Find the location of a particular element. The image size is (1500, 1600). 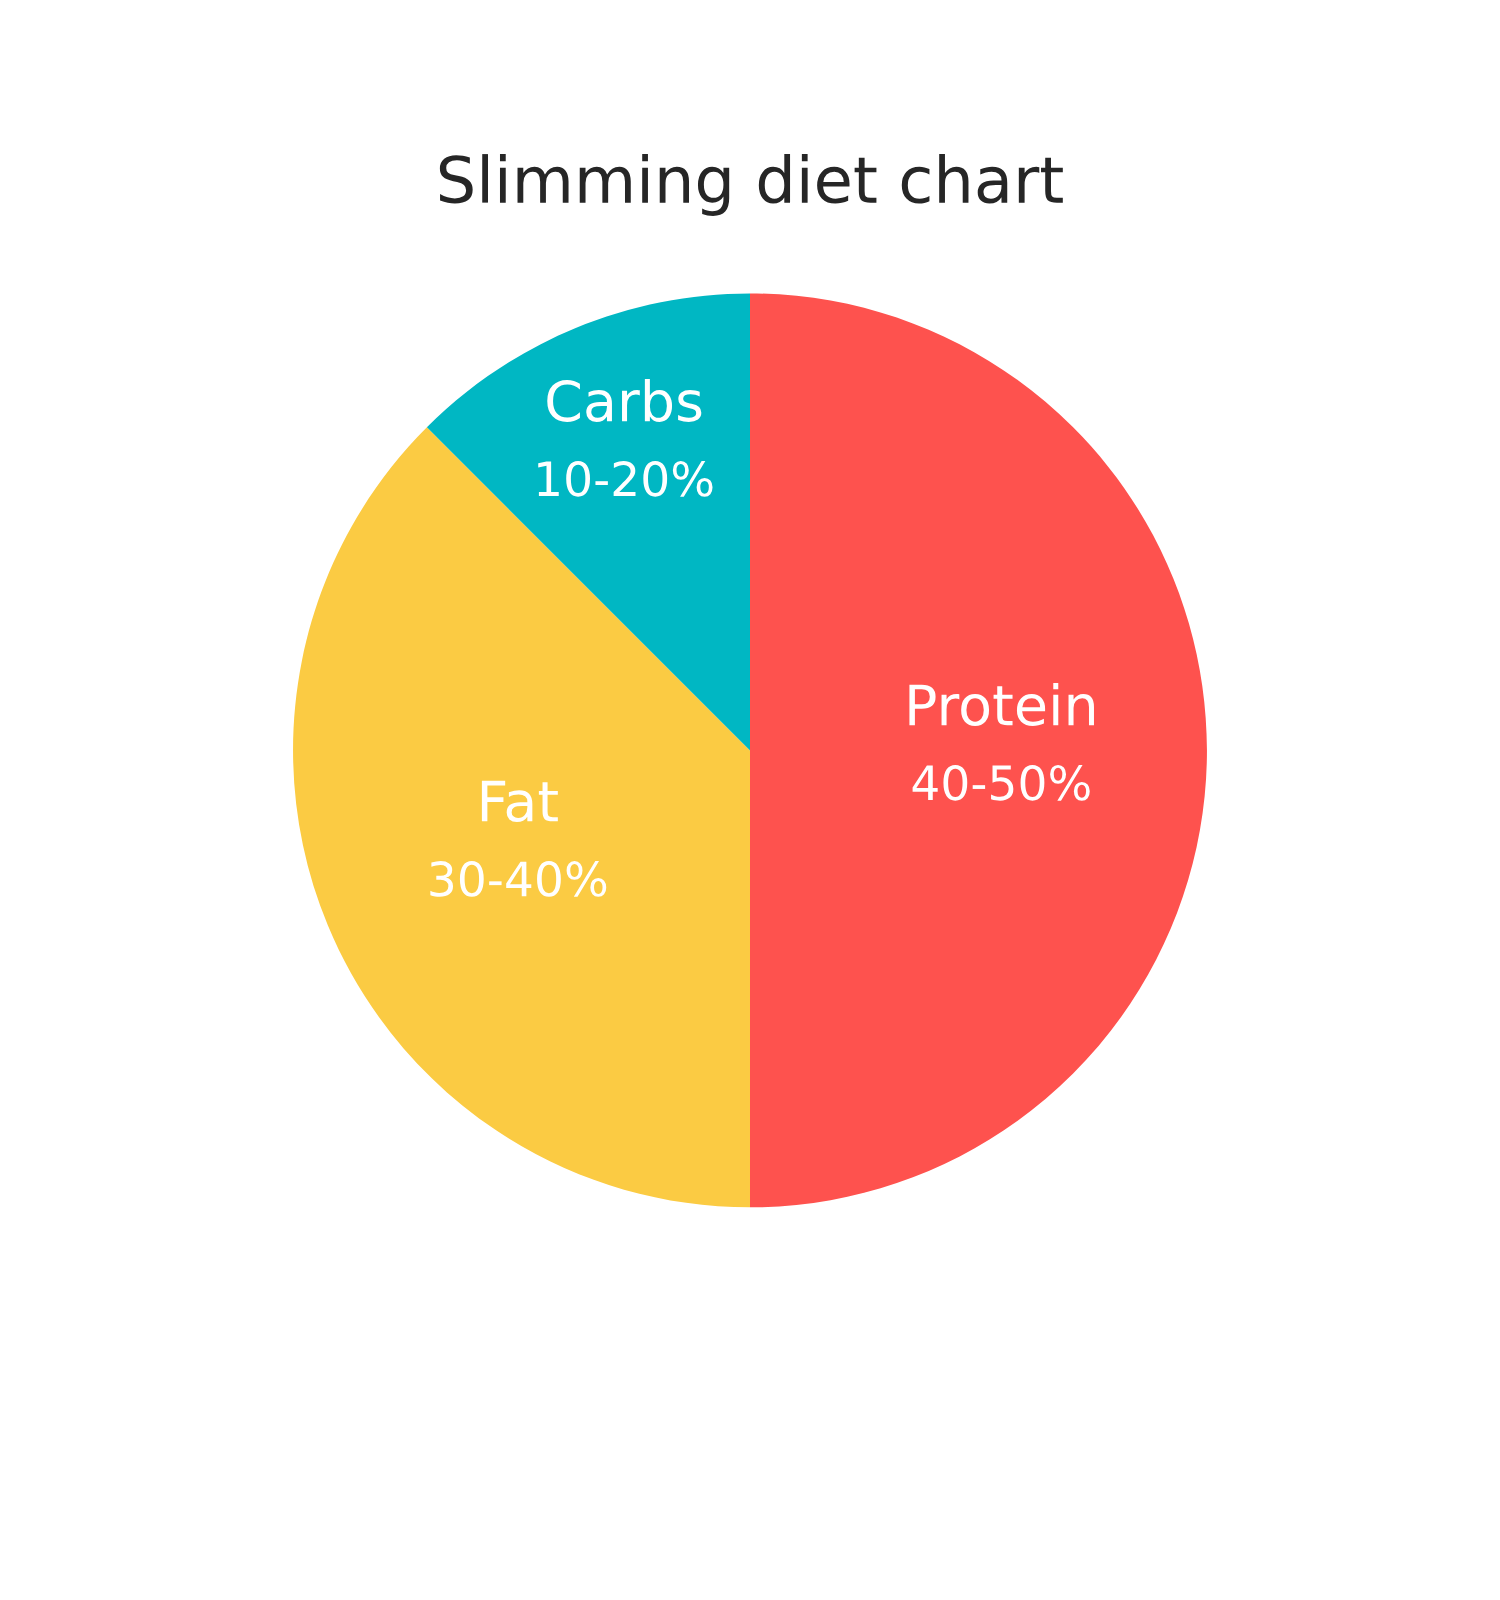

slice-label: Carbs 10-20% is located at coordinates (625, 437).